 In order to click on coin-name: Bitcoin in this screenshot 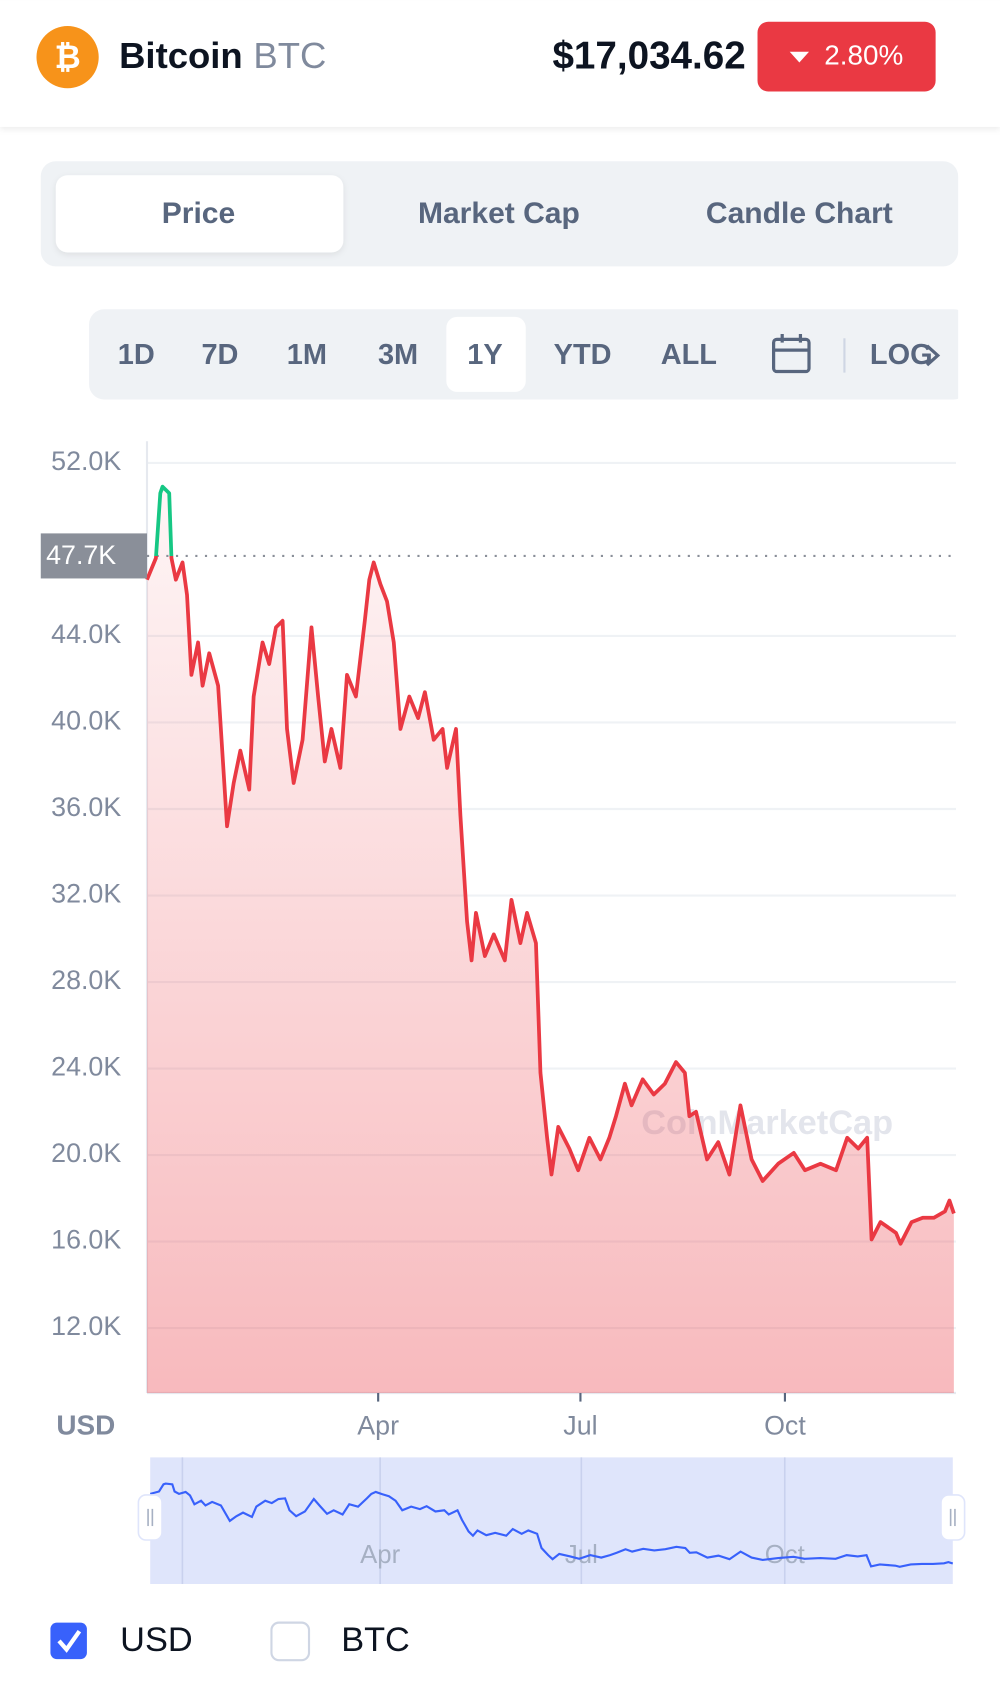, I will do `click(181, 55)`.